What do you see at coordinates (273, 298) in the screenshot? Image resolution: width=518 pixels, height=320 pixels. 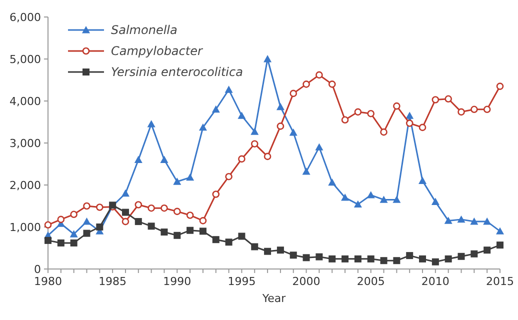 I see `x-axis-title: Year` at bounding box center [273, 298].